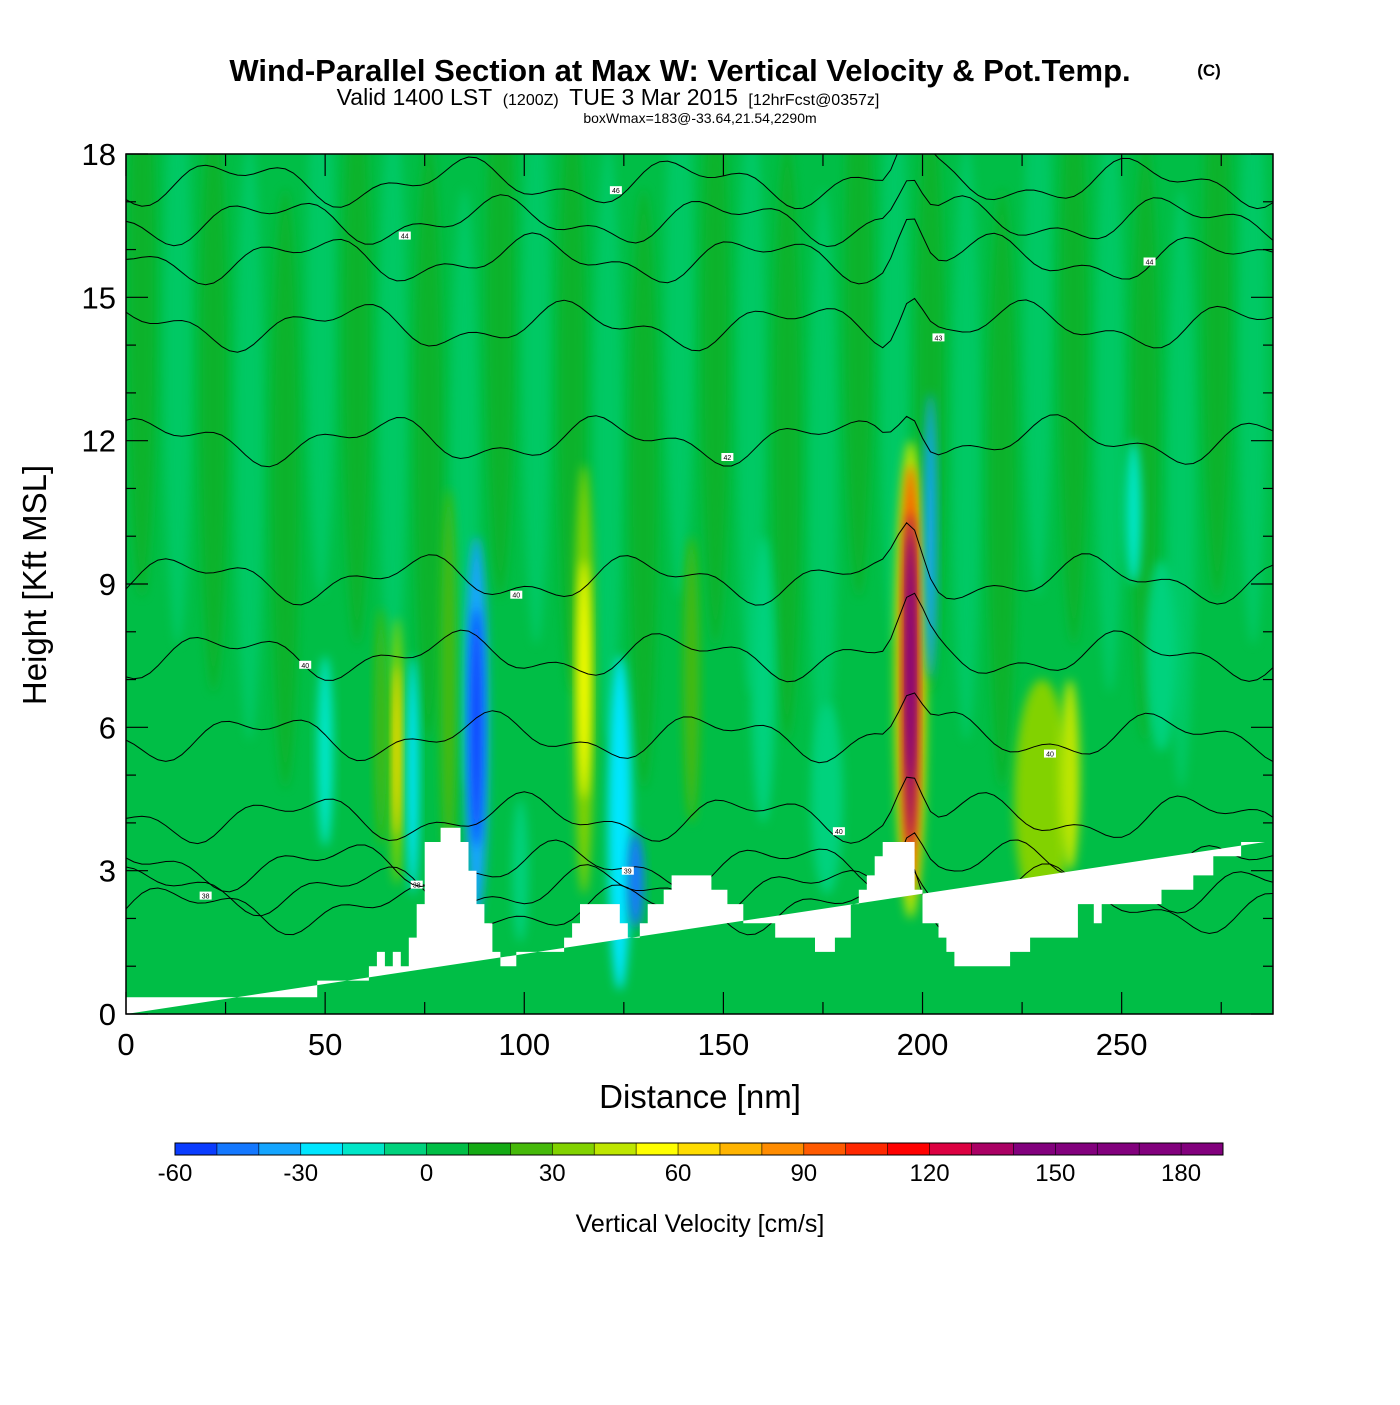 Image resolution: width=1400 pixels, height=1405 pixels. Describe the element at coordinates (699, 118) in the screenshot. I see `subtitle-box-wmax: boxWmax=183@-33.64,21.54,2290m` at that location.